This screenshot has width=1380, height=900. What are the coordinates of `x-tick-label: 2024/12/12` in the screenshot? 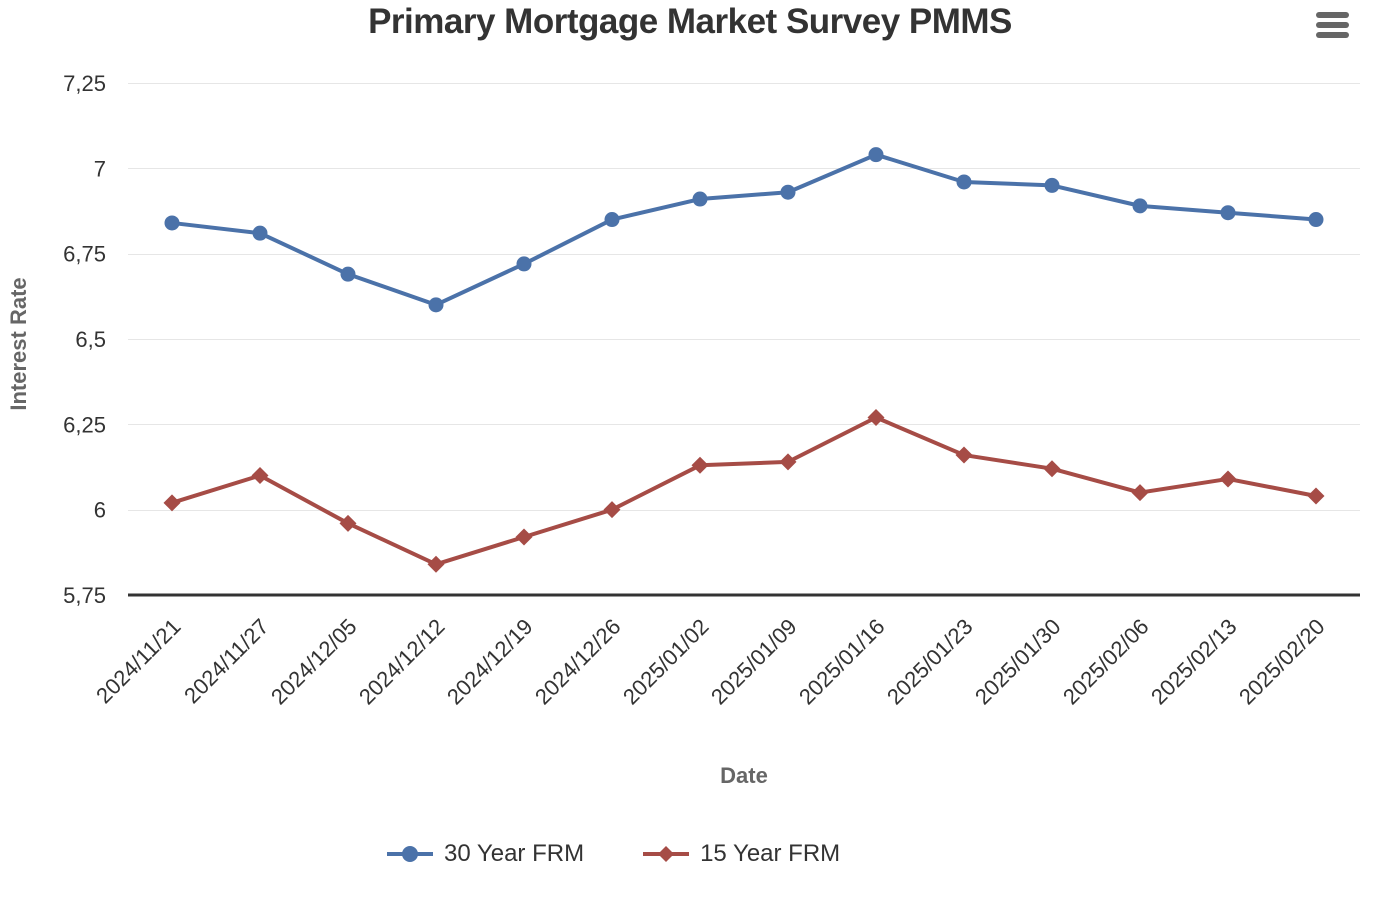 It's located at (402, 662).